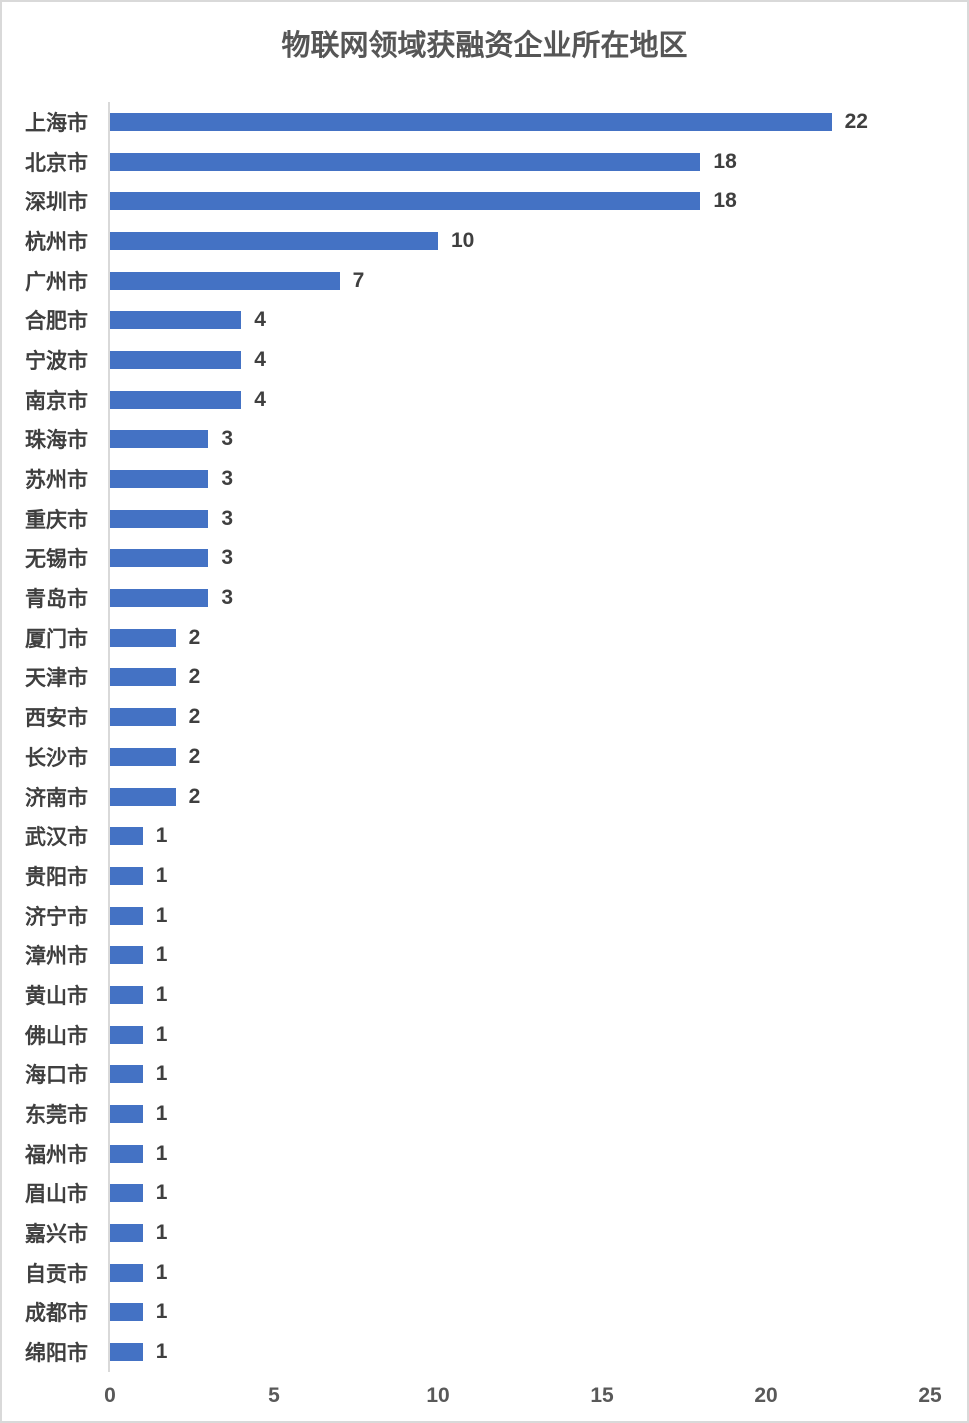 The height and width of the screenshot is (1423, 969). Describe the element at coordinates (484, 1114) in the screenshot. I see `bar-row: 东莞市 1` at that location.